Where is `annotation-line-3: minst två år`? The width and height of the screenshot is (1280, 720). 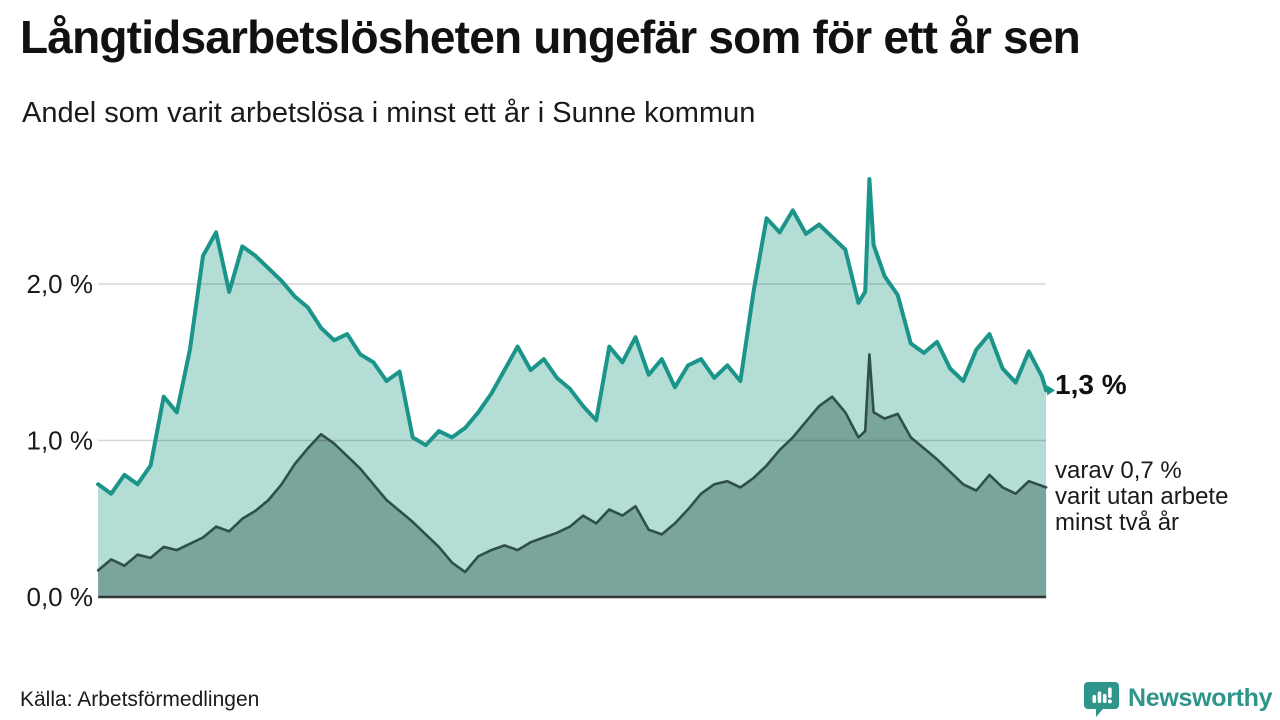 annotation-line-3: minst två år is located at coordinates (1117, 522).